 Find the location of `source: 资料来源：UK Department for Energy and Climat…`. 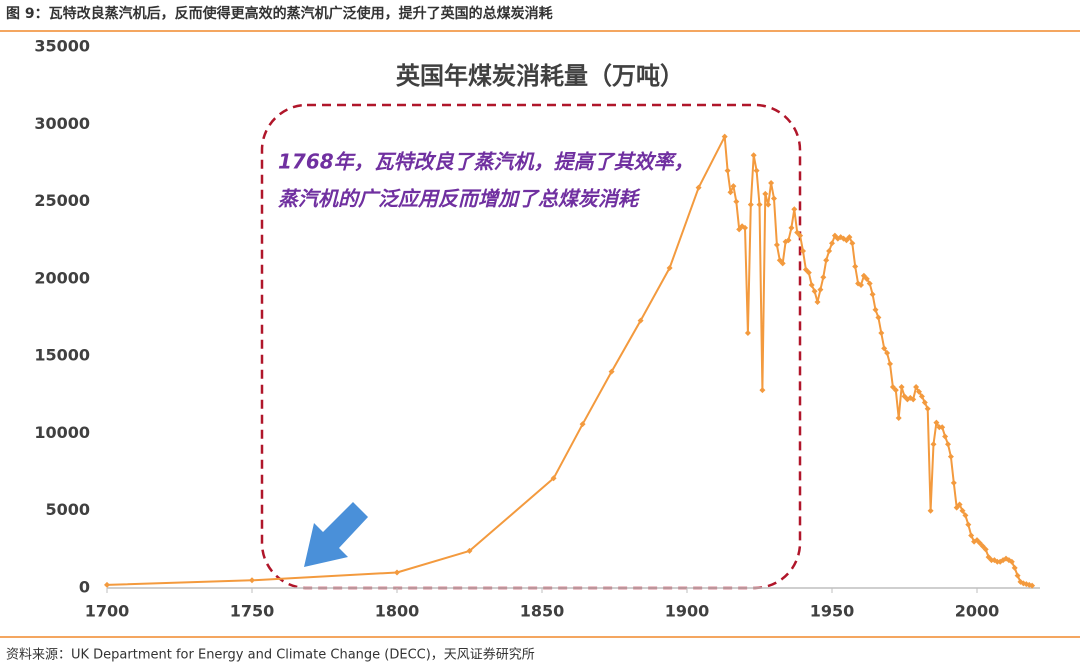

source: 资料来源：UK Department for Energy and Climat… is located at coordinates (270, 655).